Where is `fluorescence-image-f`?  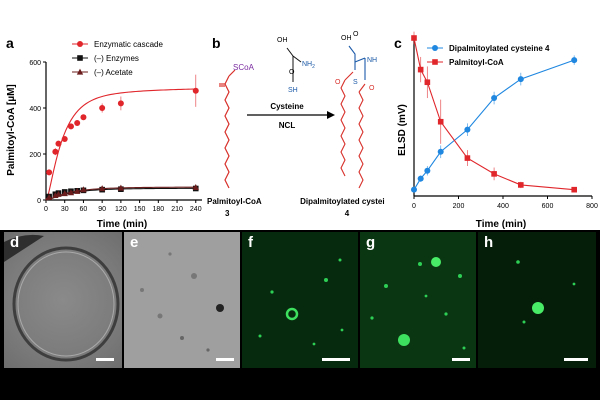
fluorescence-image-f is located at coordinates (301, 302).